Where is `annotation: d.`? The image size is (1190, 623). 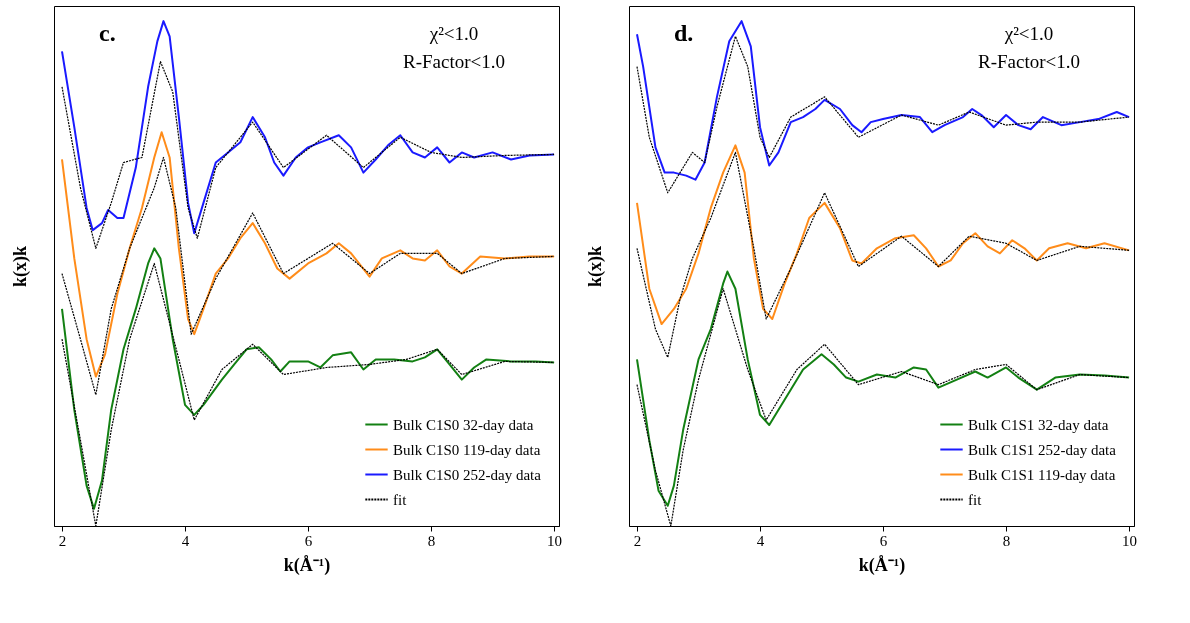
annotation: d. is located at coordinates (684, 33).